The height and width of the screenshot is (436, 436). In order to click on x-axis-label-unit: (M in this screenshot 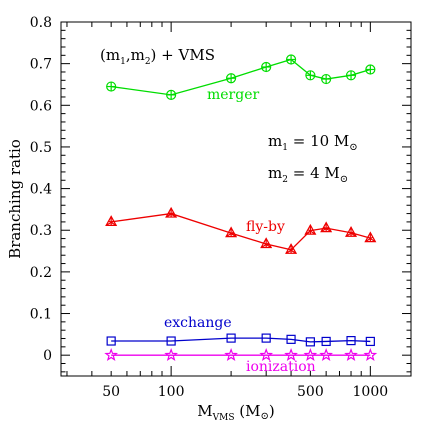, I will do `click(248, 411)`.